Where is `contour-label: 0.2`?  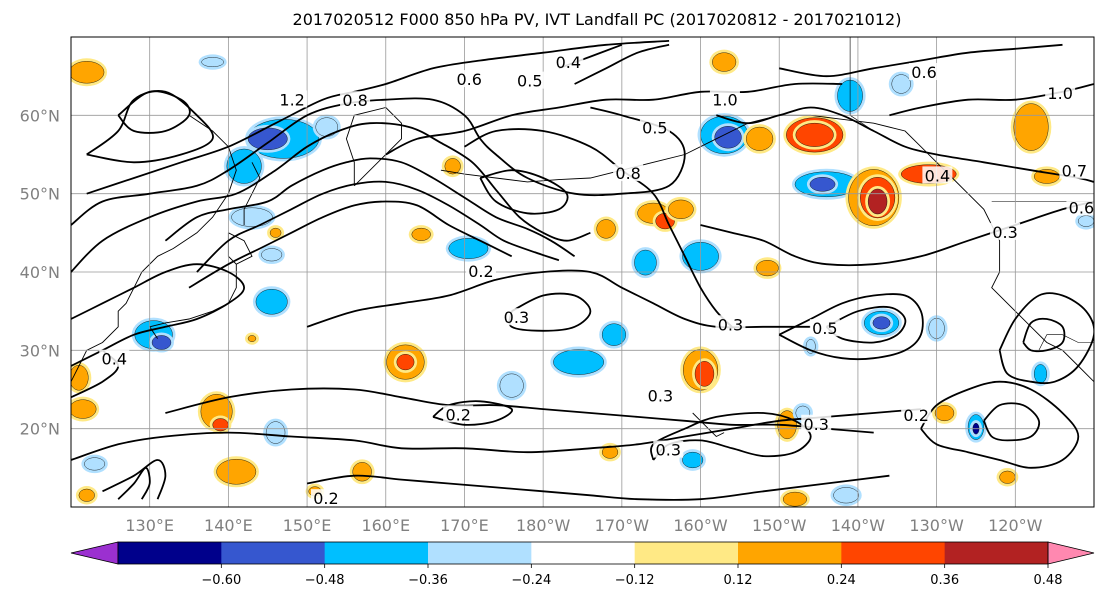 contour-label: 0.2 is located at coordinates (480, 271).